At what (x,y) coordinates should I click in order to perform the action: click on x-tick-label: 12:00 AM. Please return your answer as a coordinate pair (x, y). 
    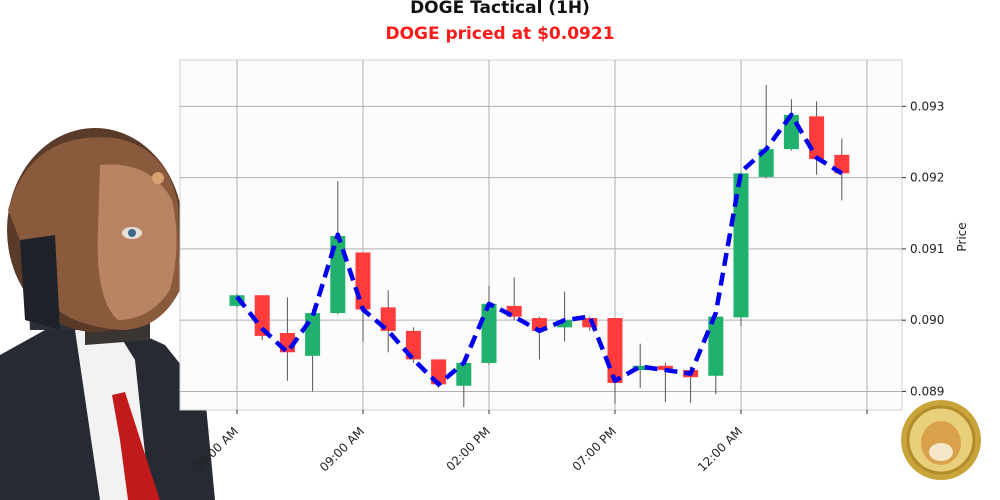
    Looking at the image, I should click on (720, 449).